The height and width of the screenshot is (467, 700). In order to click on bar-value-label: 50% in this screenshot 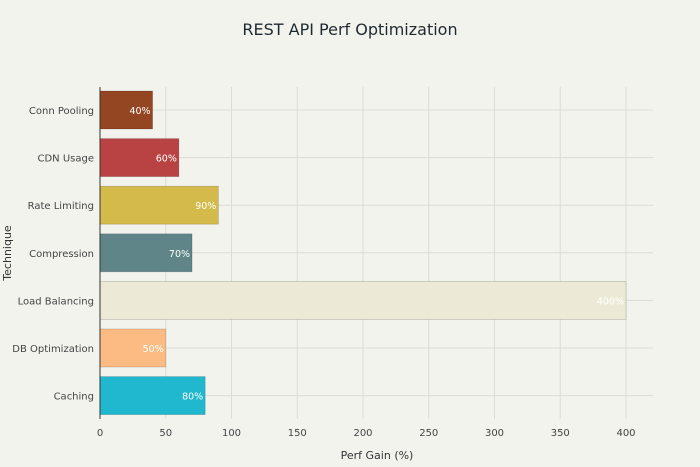, I will do `click(153, 349)`.